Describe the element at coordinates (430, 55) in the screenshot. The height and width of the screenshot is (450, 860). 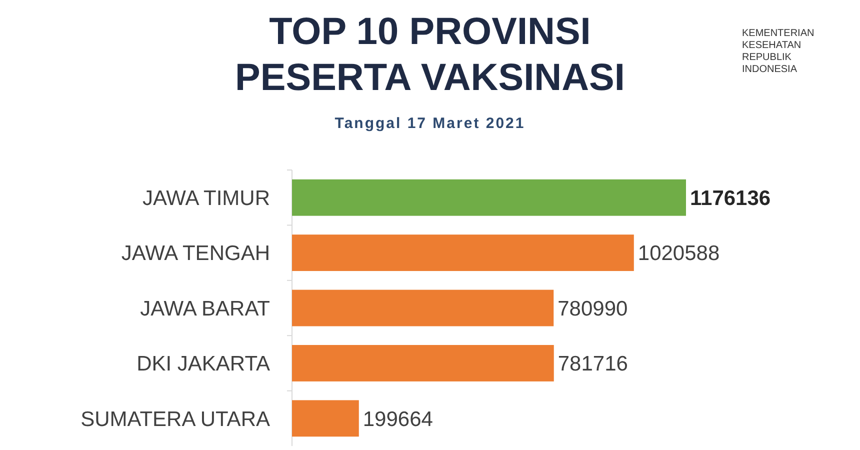
I see `chart-title: TOP 10 PROVINSI PESERTA VAKSINASI` at that location.